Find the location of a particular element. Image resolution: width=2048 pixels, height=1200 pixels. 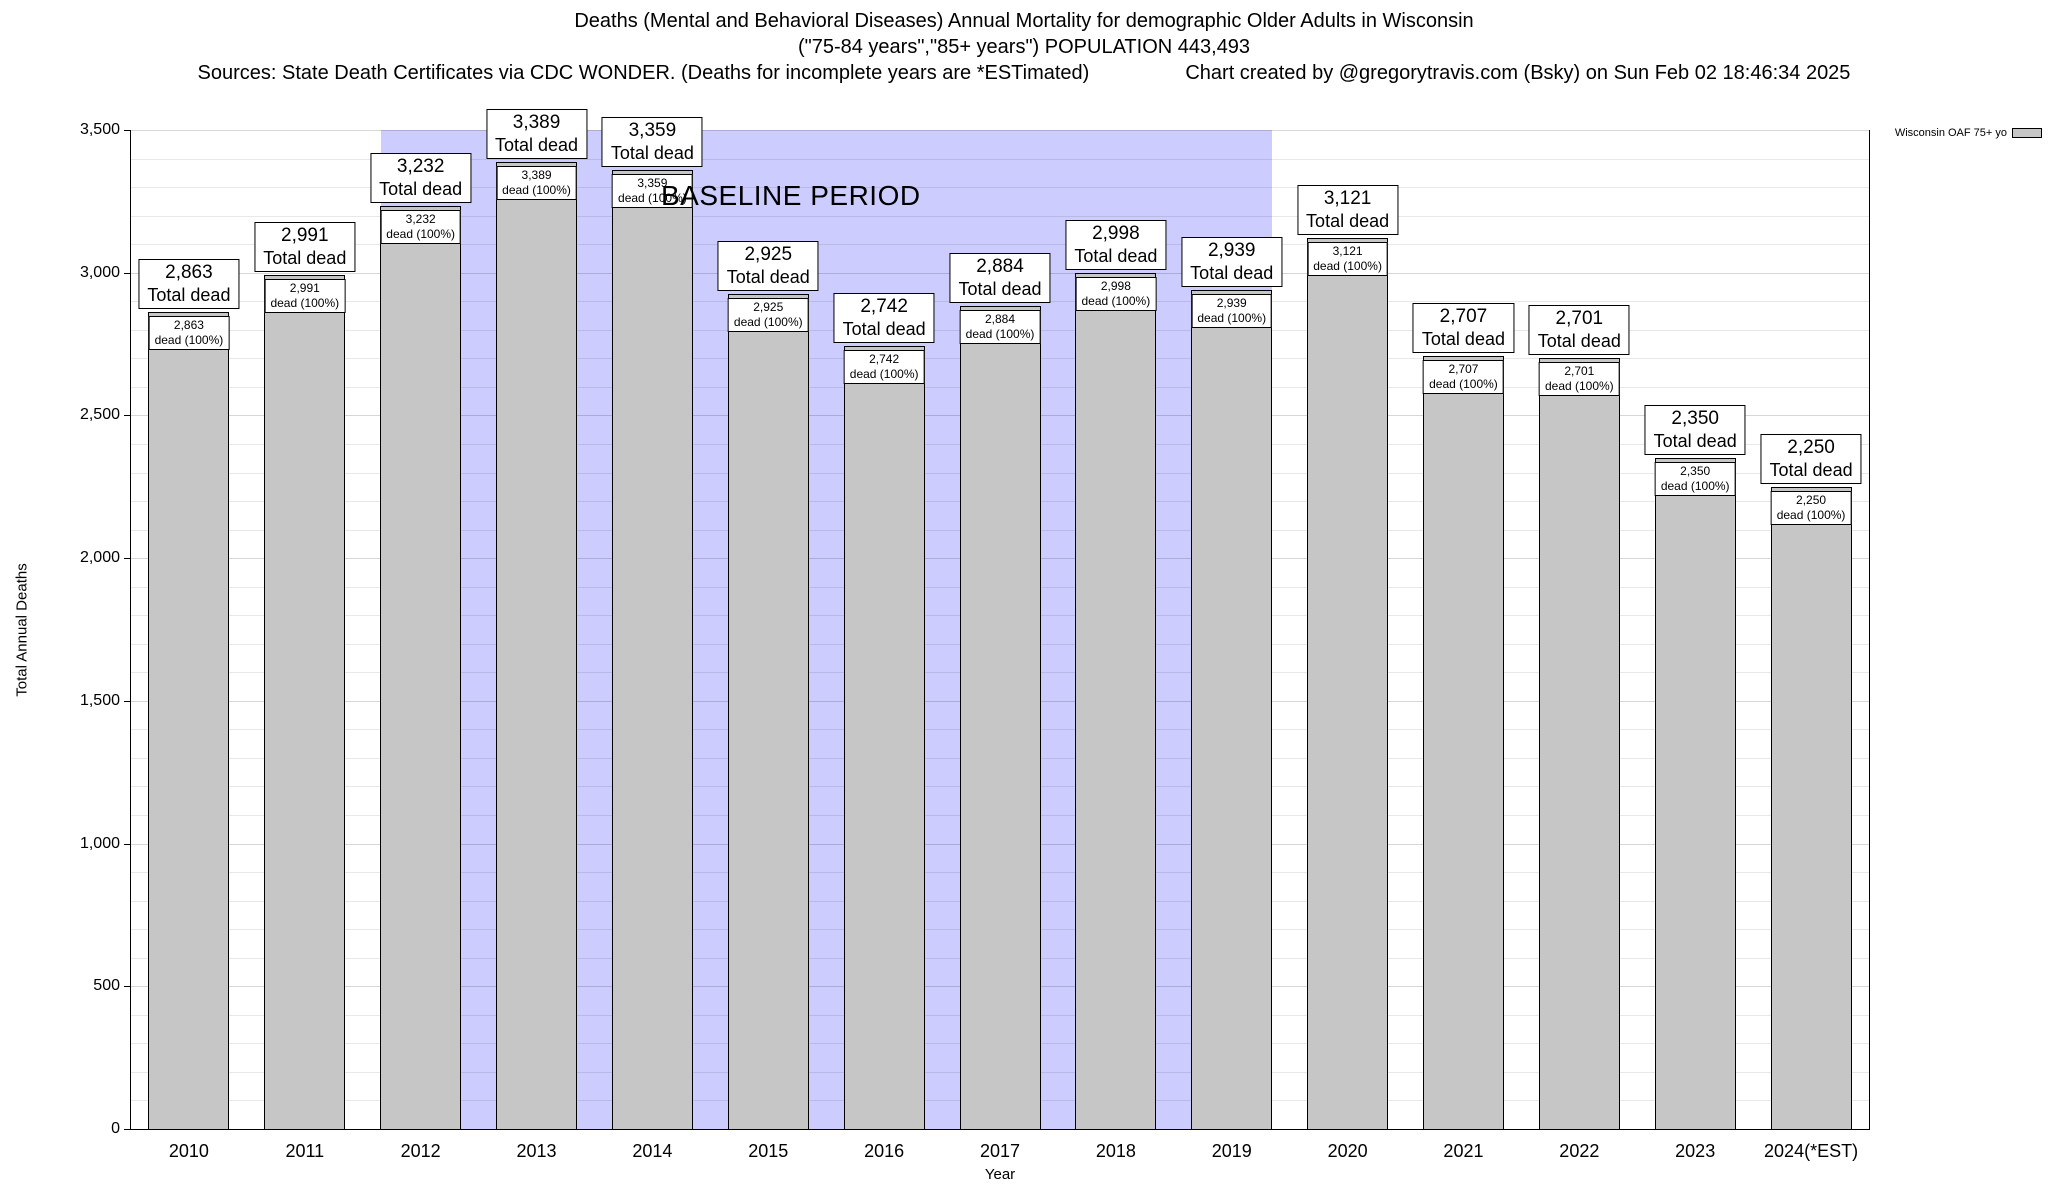

bar-total-label: 2,701 Total dead is located at coordinates (1579, 330).